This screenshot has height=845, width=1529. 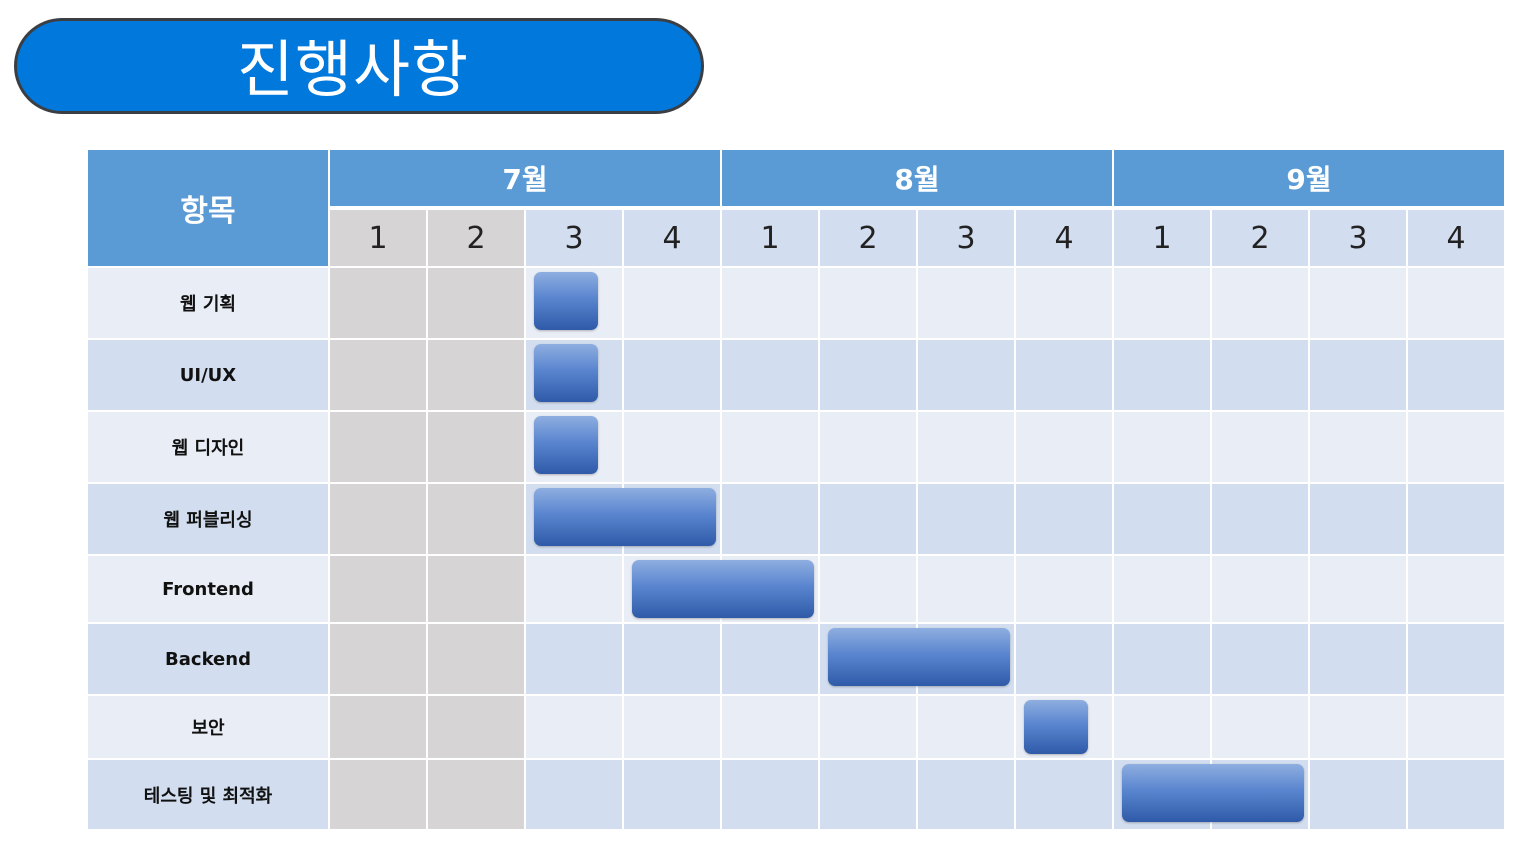 I want to click on month-header-text: 7월, so click(x=525, y=179).